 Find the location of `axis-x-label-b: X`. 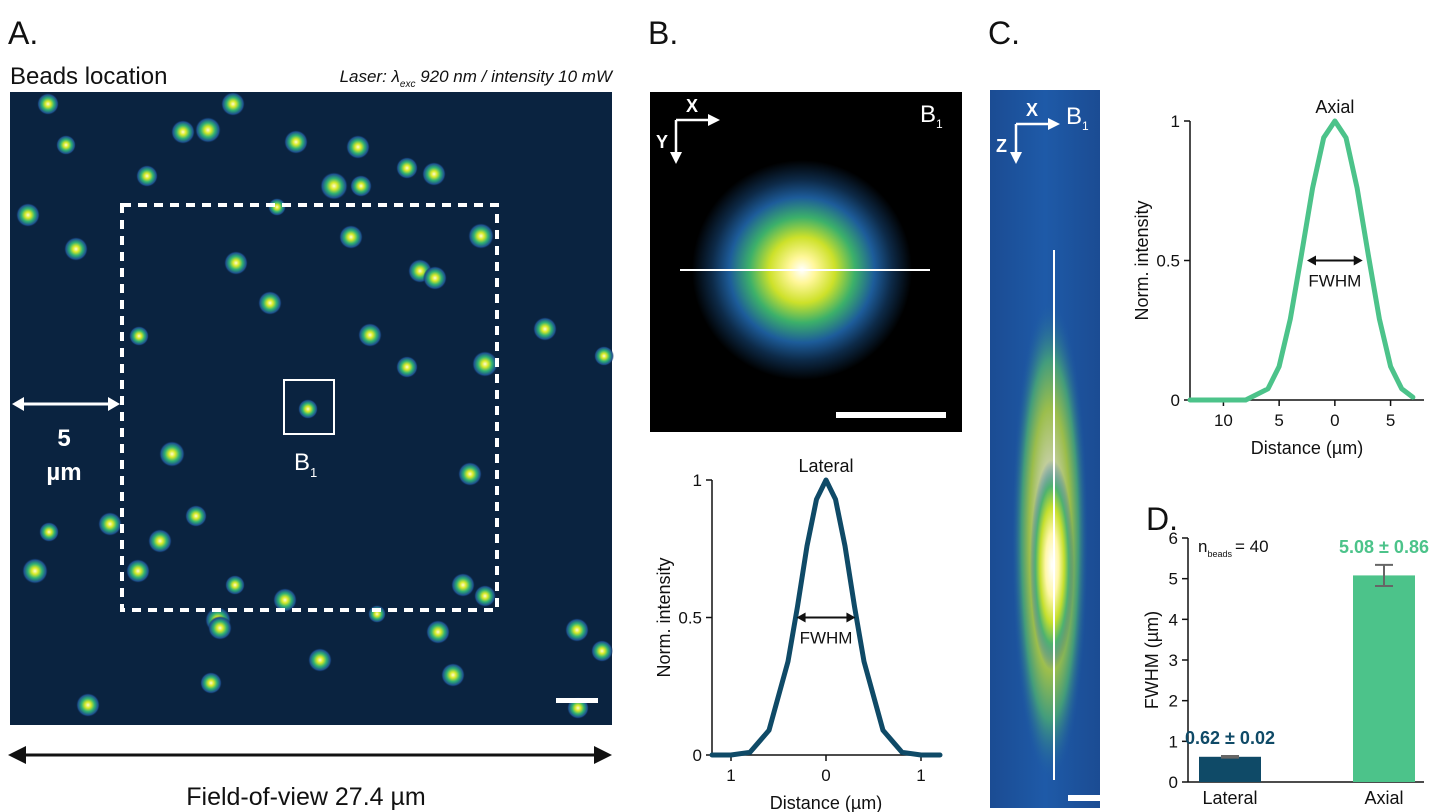

axis-x-label-b: X is located at coordinates (692, 106).